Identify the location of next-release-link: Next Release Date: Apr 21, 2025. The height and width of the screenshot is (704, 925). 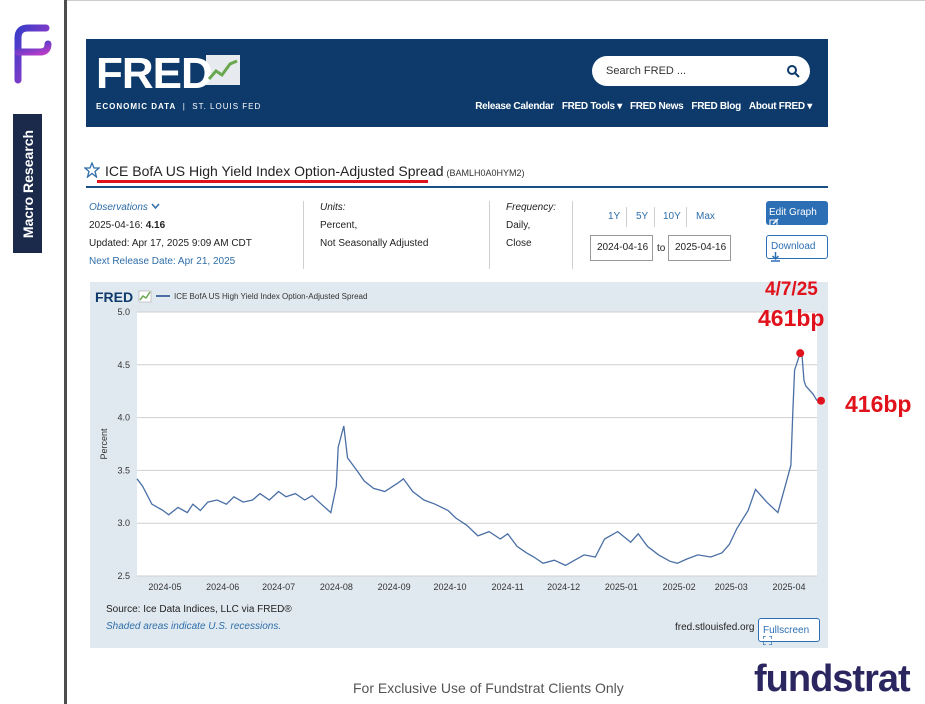
(162, 261).